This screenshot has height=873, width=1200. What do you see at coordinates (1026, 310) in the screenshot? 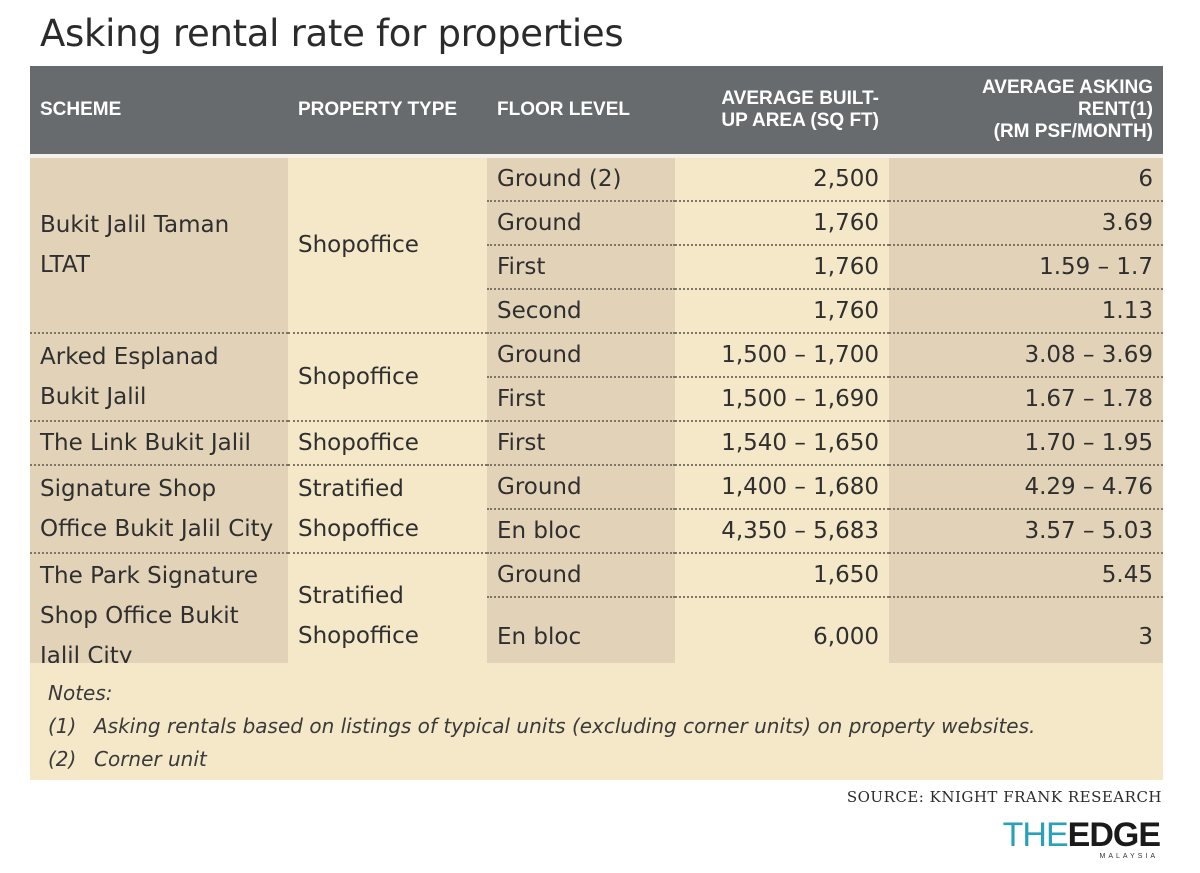
I see `rent-cell: 1.13` at bounding box center [1026, 310].